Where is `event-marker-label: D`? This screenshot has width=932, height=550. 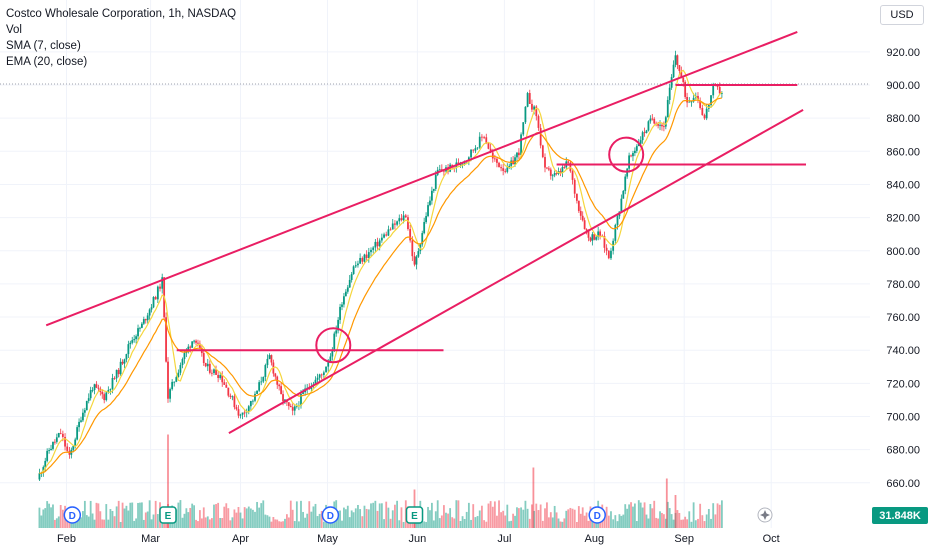 event-marker-label: D is located at coordinates (330, 516).